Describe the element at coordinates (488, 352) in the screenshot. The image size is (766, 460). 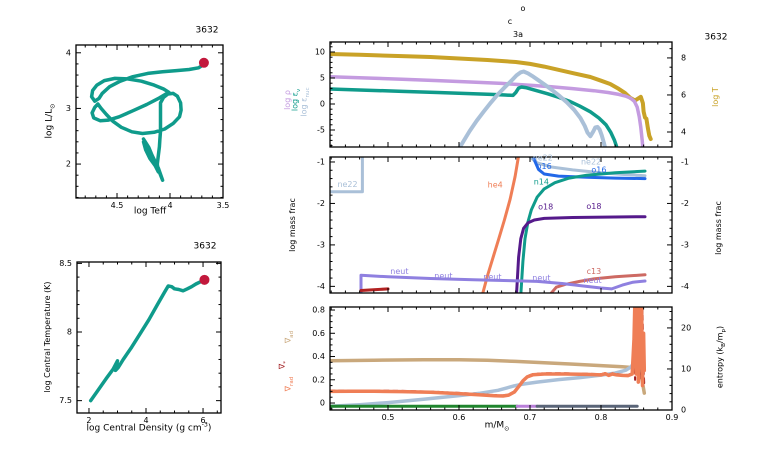
I see `gradients-series-grad-rad` at that location.